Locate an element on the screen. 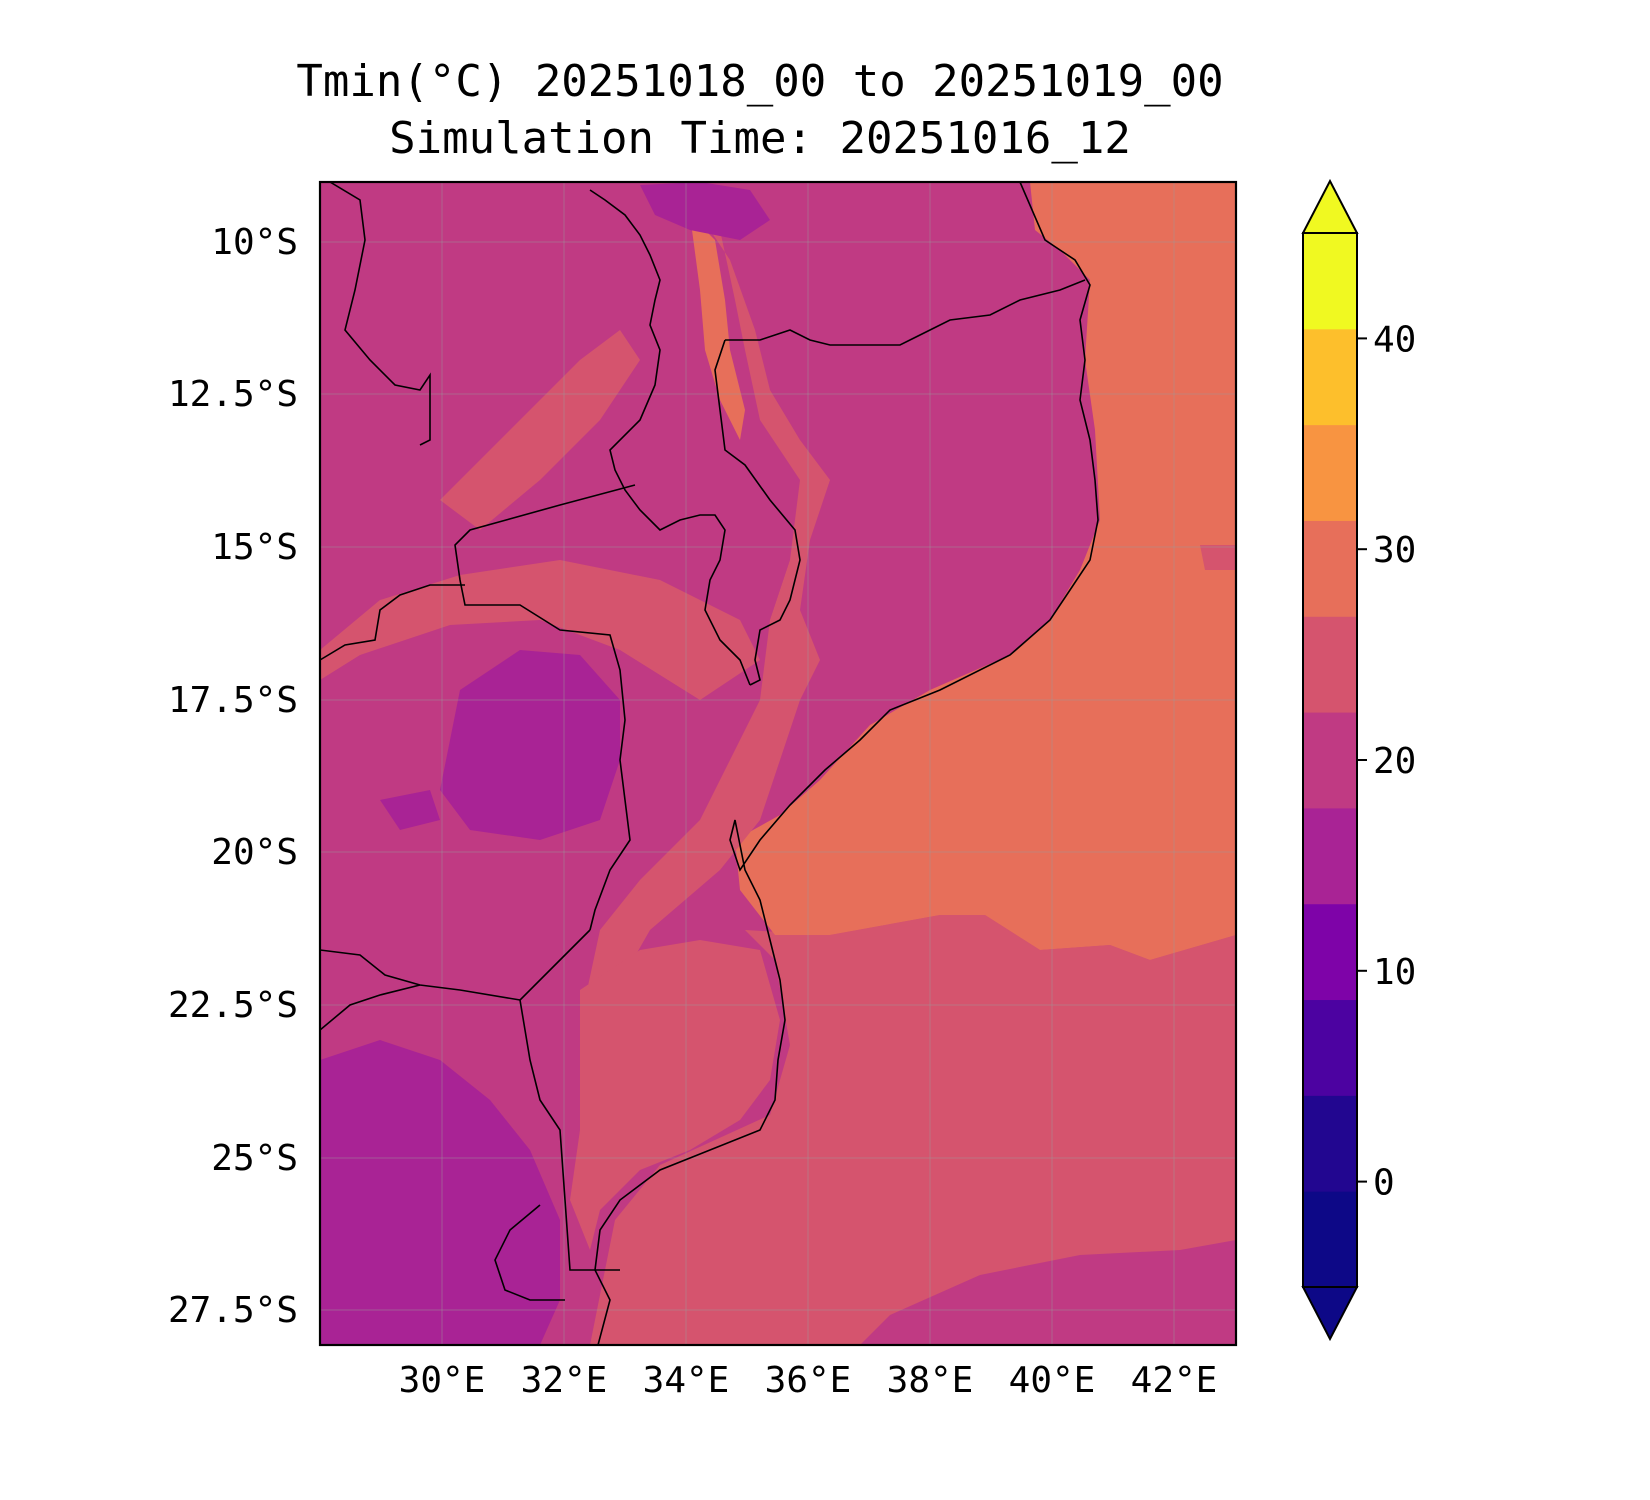 Image resolution: width=1650 pixels, height=1500 pixels. south-ocean-cool-patch is located at coordinates (1048, 1292).